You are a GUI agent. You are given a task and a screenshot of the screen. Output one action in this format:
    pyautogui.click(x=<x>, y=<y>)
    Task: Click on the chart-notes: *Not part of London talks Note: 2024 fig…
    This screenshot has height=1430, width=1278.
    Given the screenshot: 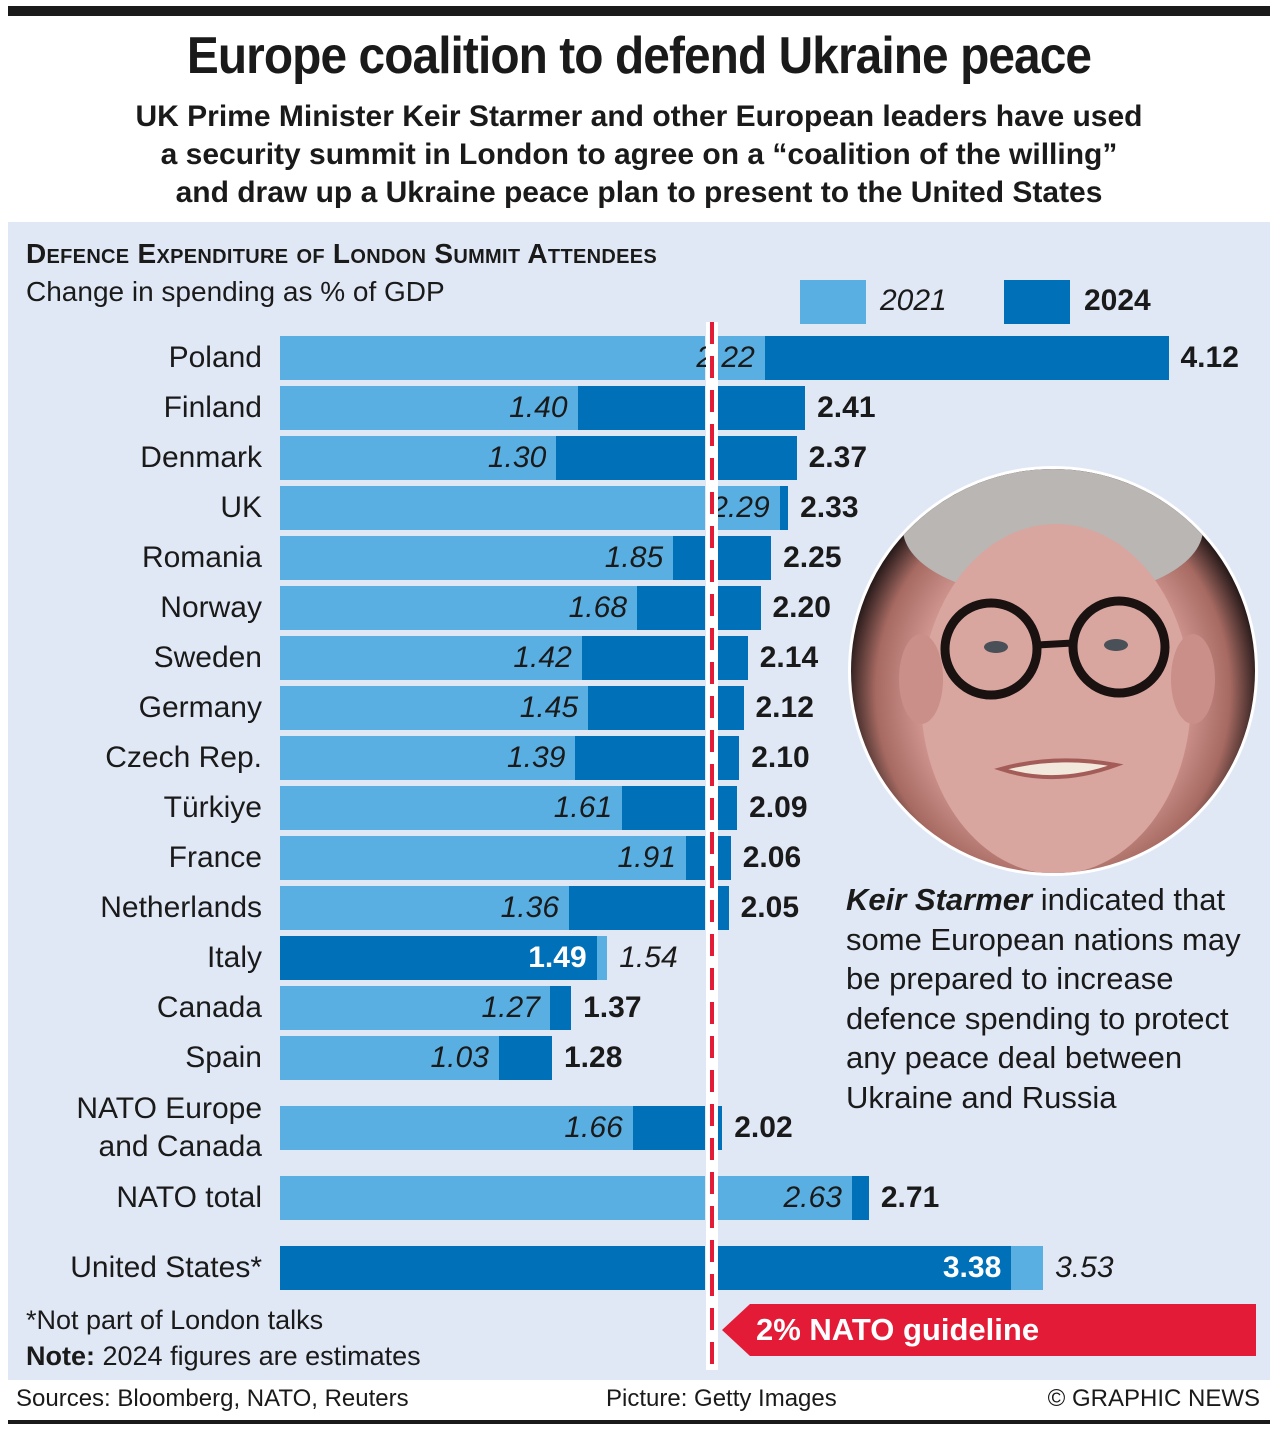 What is the action you would take?
    pyautogui.click(x=223, y=1338)
    